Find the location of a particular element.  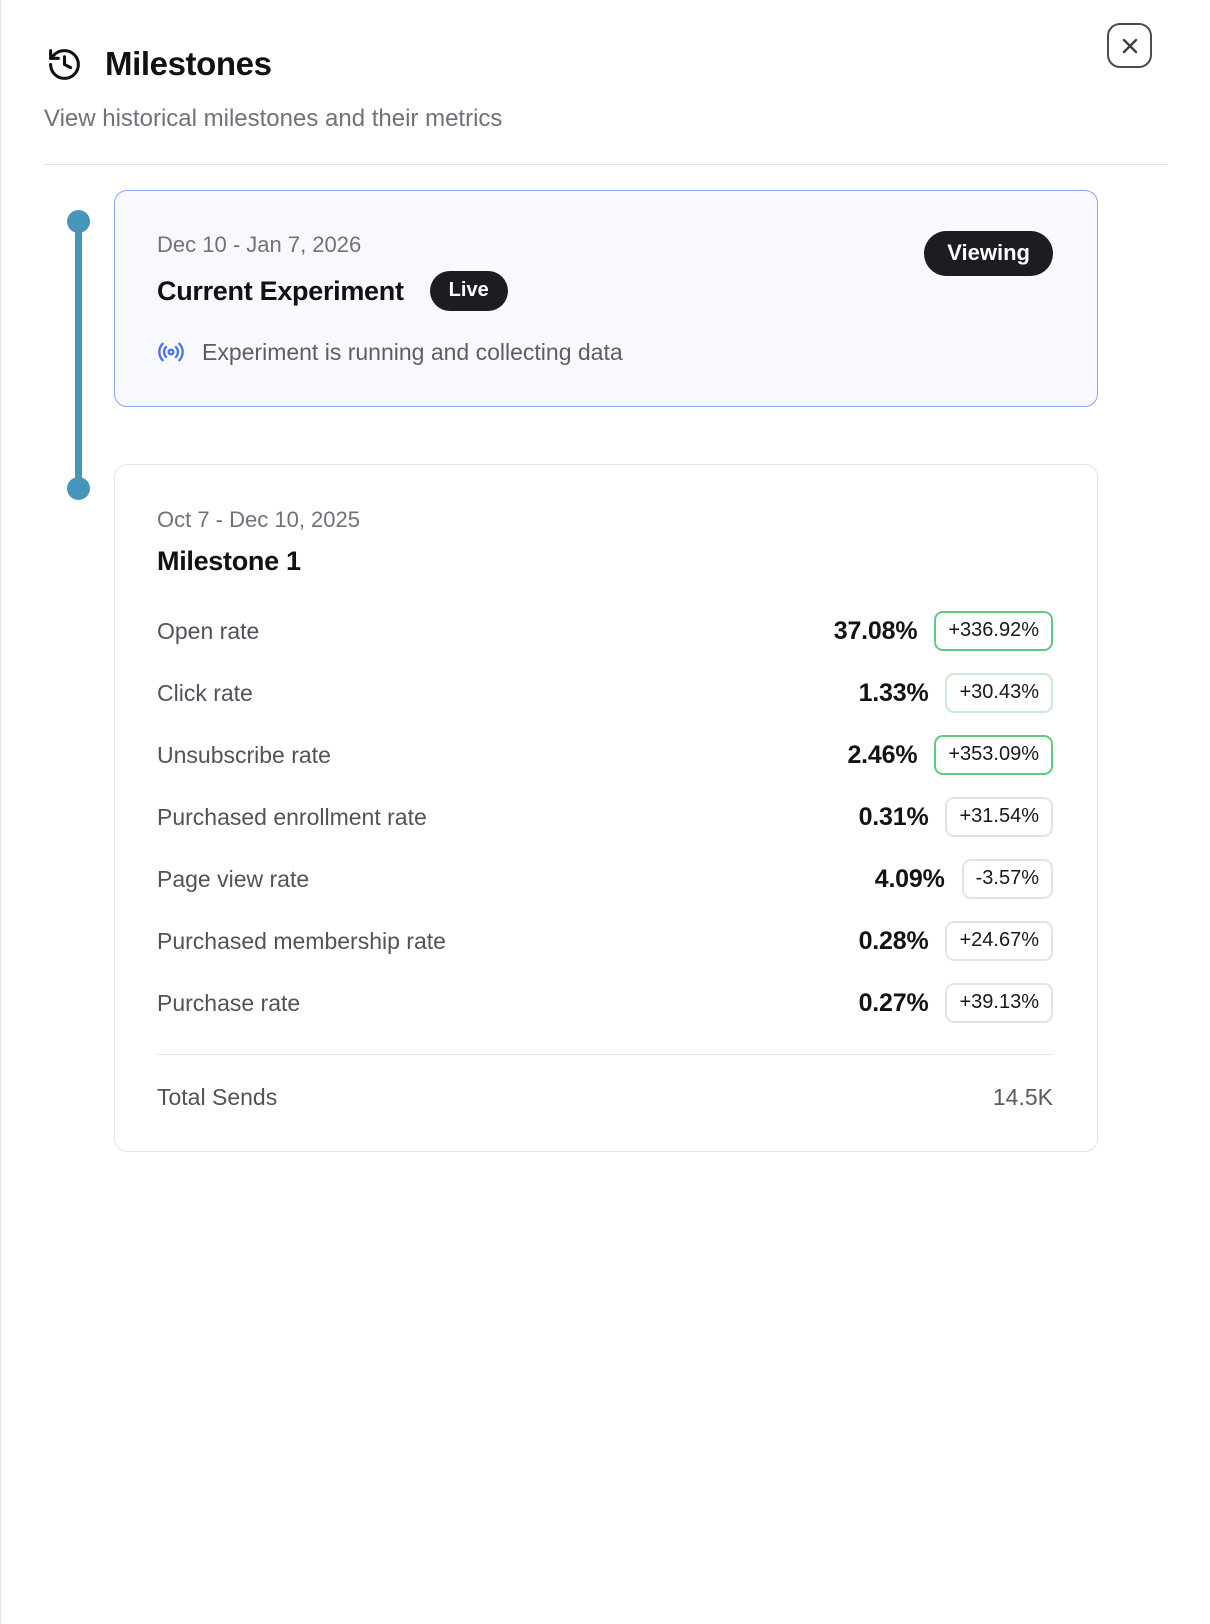

title-group: Milestones is located at coordinates (159, 63).